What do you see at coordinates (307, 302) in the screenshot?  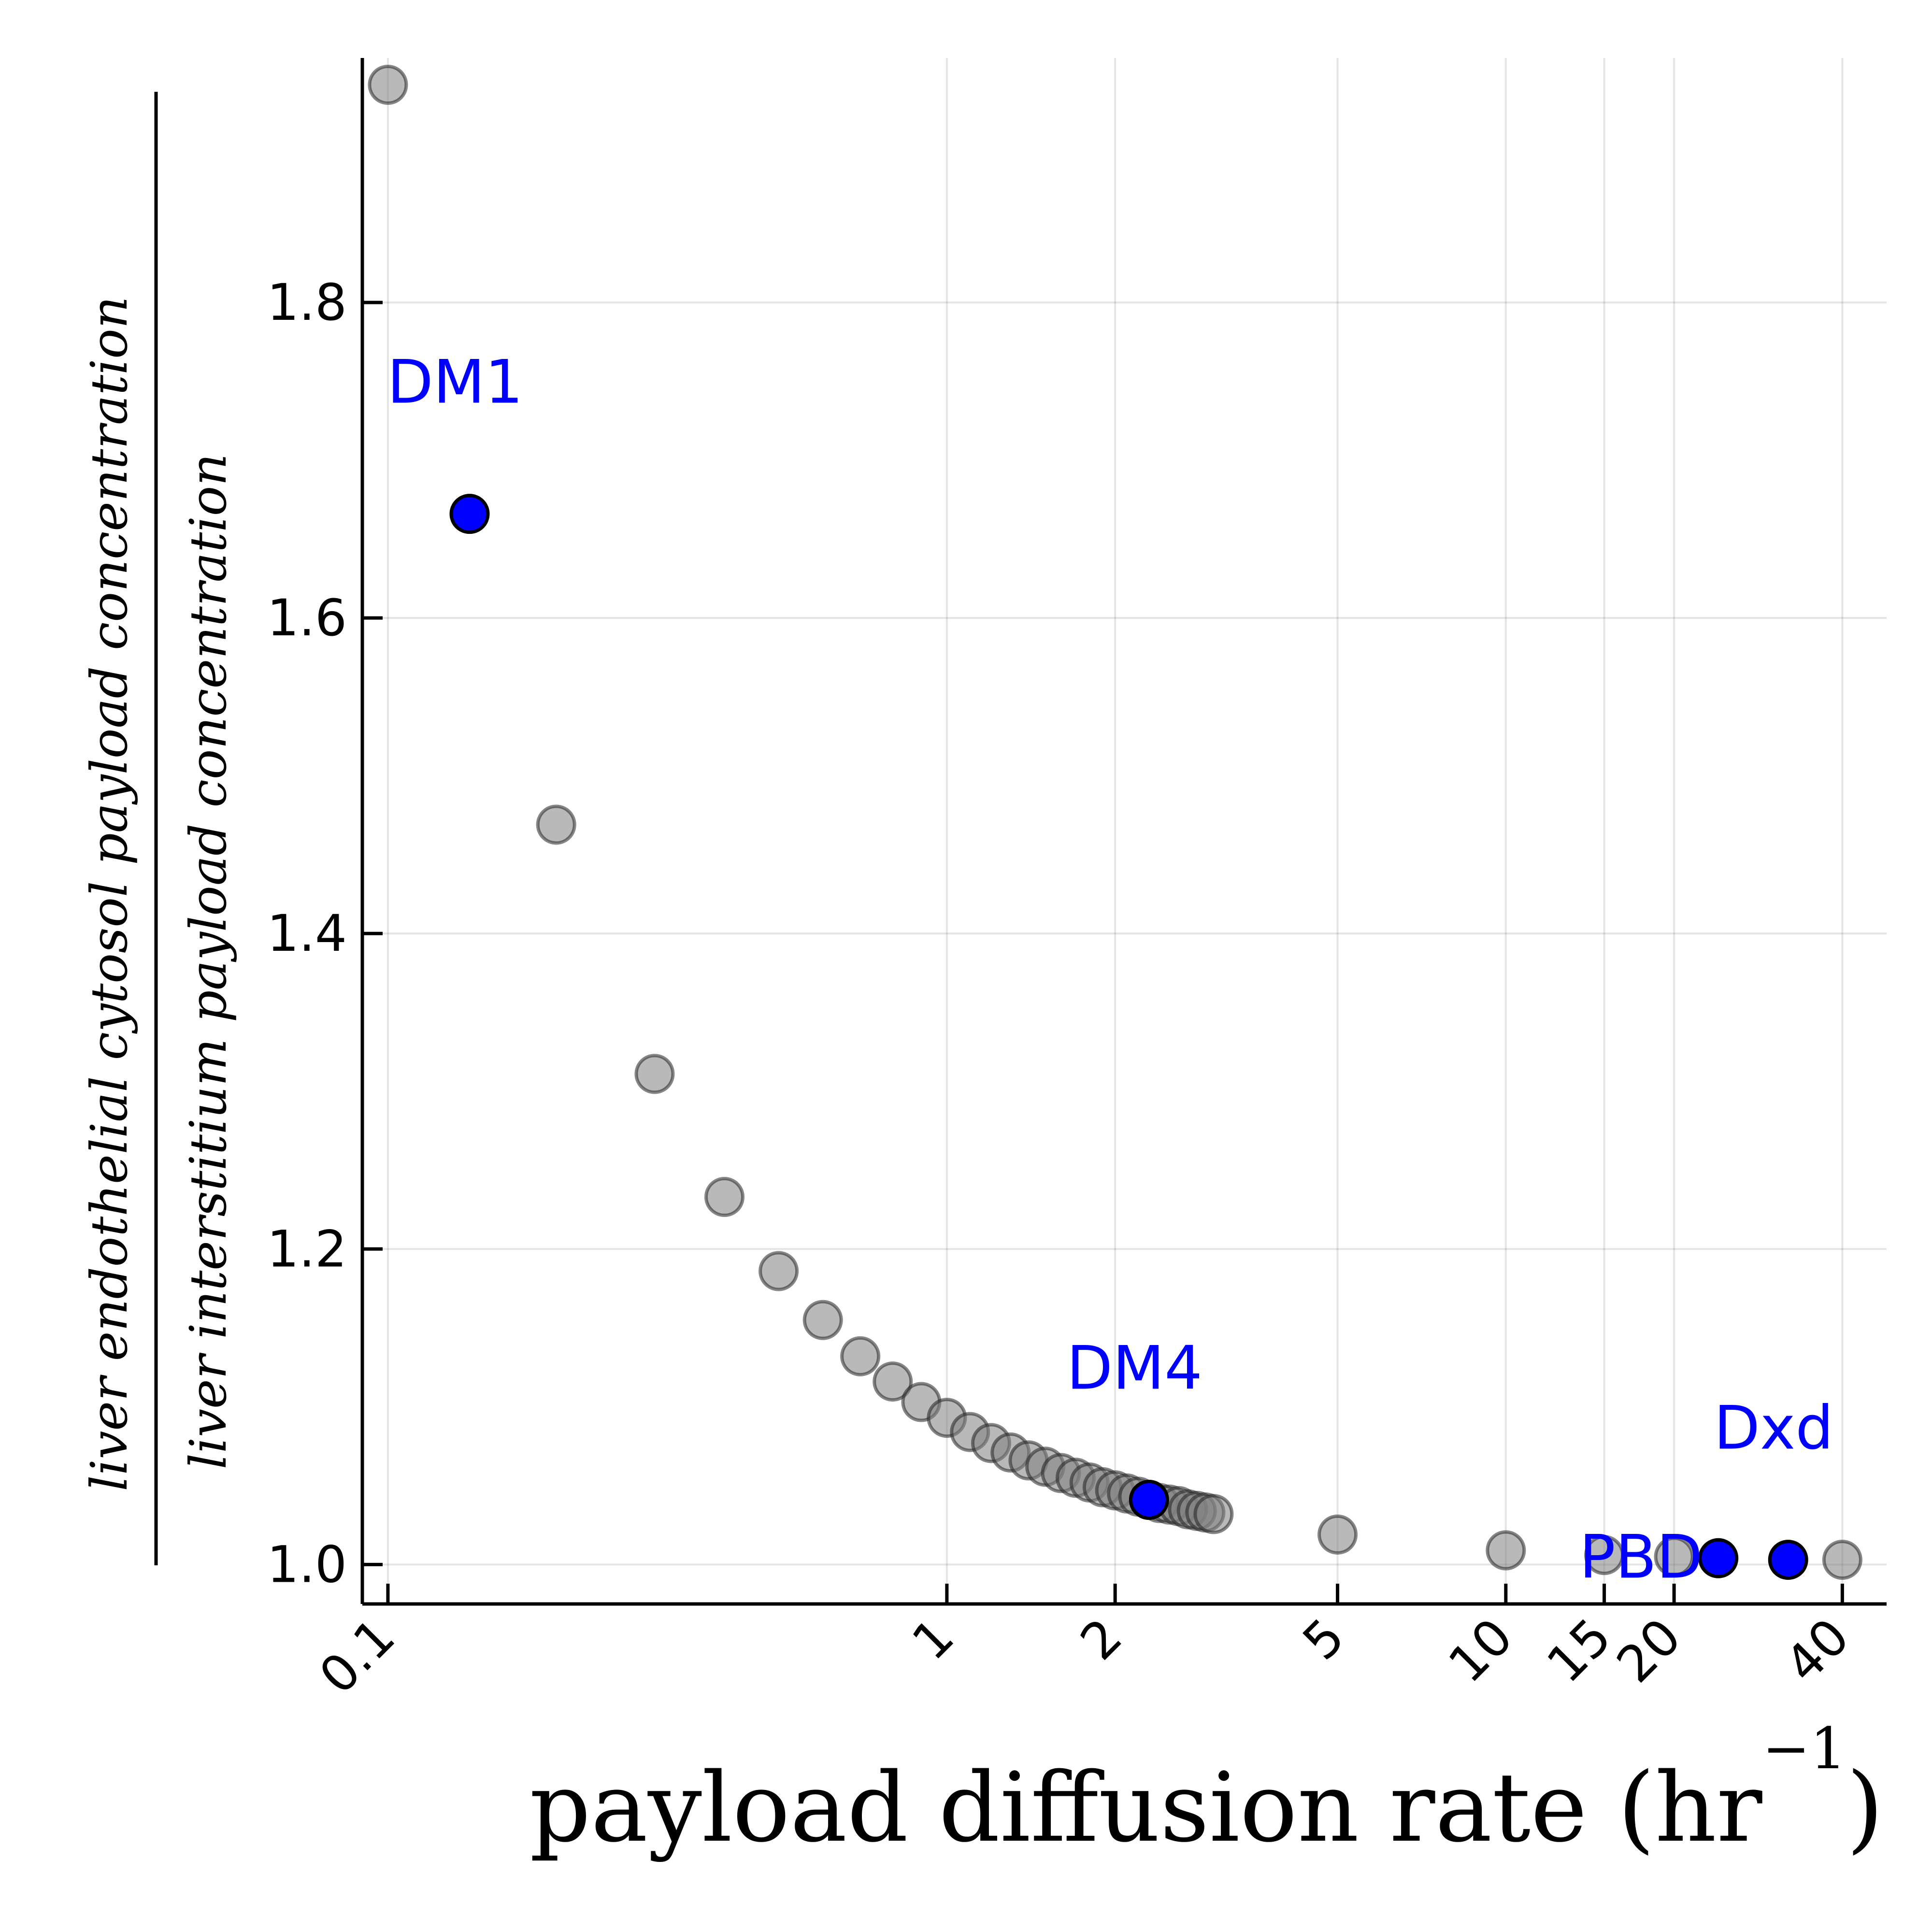 I see `y-tick-label: 1.8` at bounding box center [307, 302].